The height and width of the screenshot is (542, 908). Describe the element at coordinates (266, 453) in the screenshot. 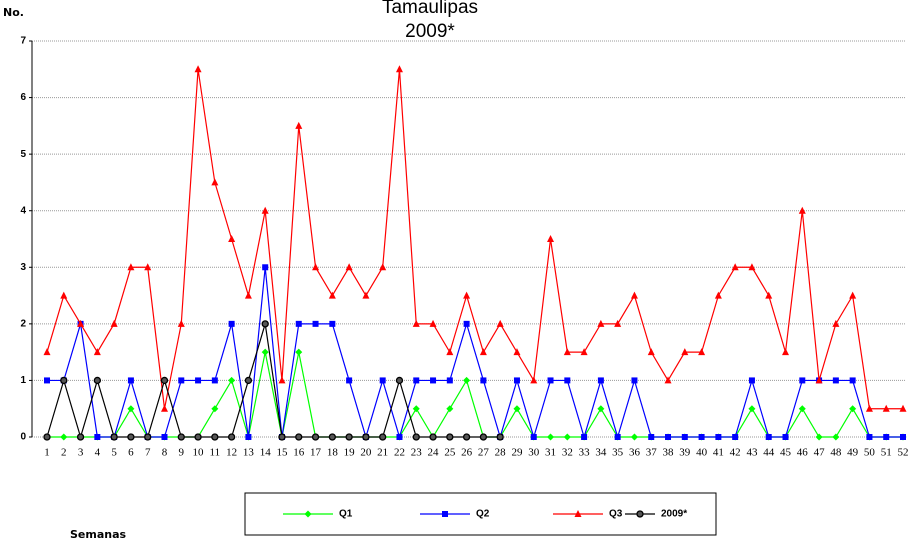

I see `x-tick-label: 14` at that location.